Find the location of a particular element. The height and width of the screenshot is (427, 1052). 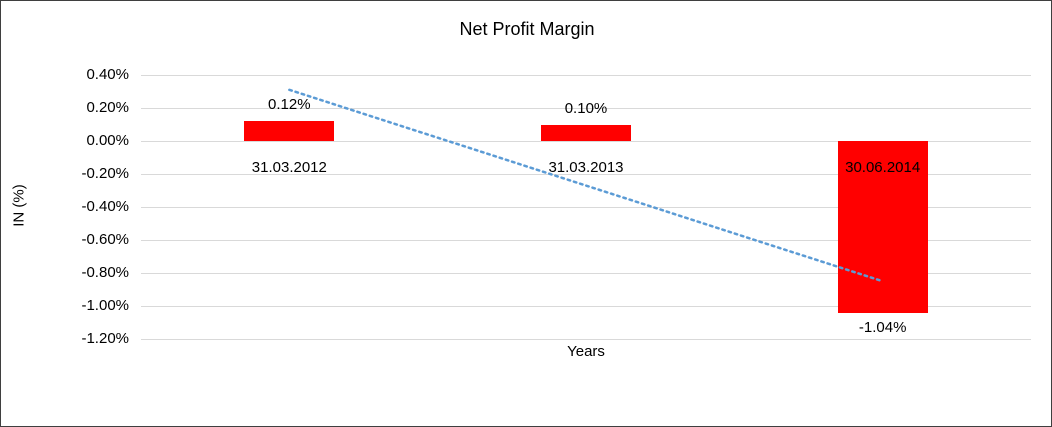

y-axis-tick-label: 0.40% is located at coordinates (107, 74).